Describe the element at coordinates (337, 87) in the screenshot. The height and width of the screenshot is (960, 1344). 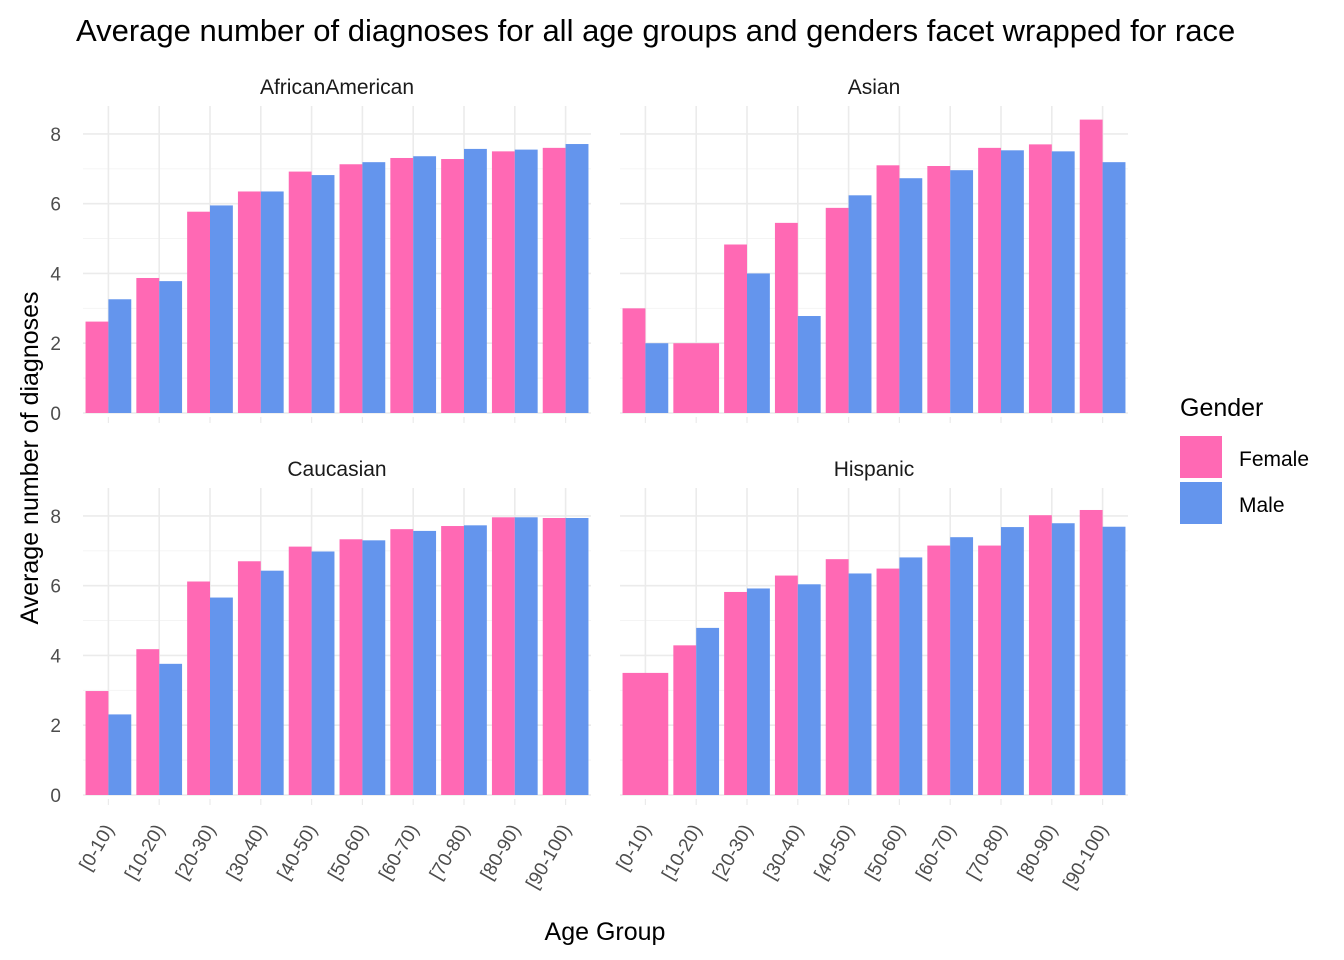
I see `facet-strip-label: AfricanAmerican` at that location.